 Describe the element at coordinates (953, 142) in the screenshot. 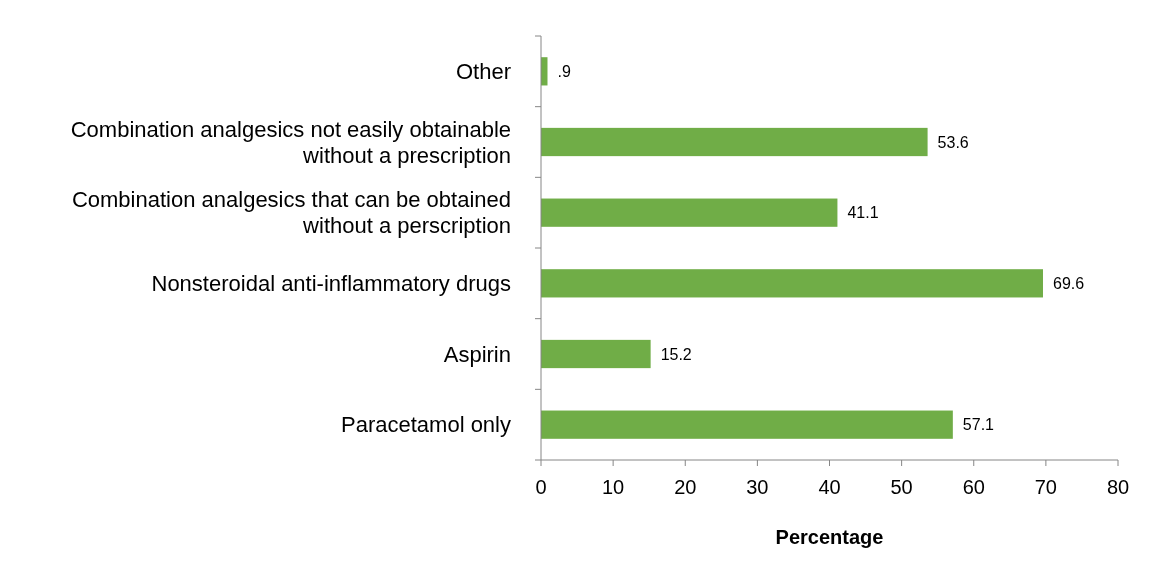

I see `data-label: 53.6` at that location.